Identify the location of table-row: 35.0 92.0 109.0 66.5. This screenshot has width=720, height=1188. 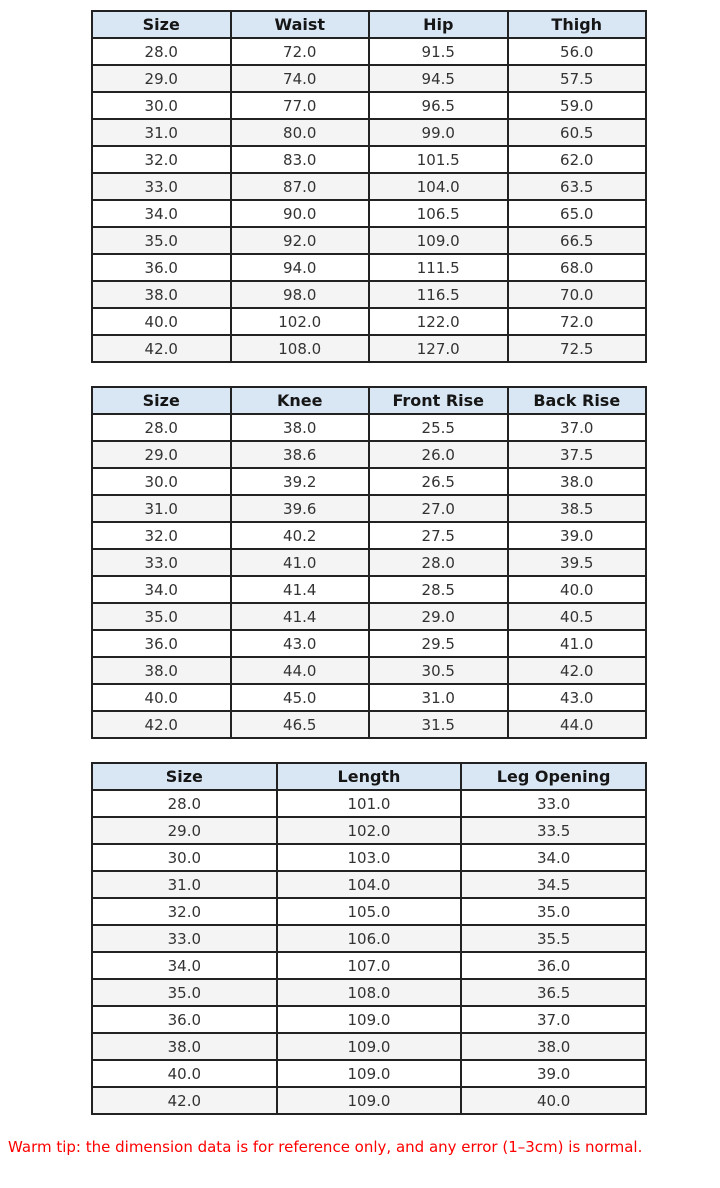
(369, 240).